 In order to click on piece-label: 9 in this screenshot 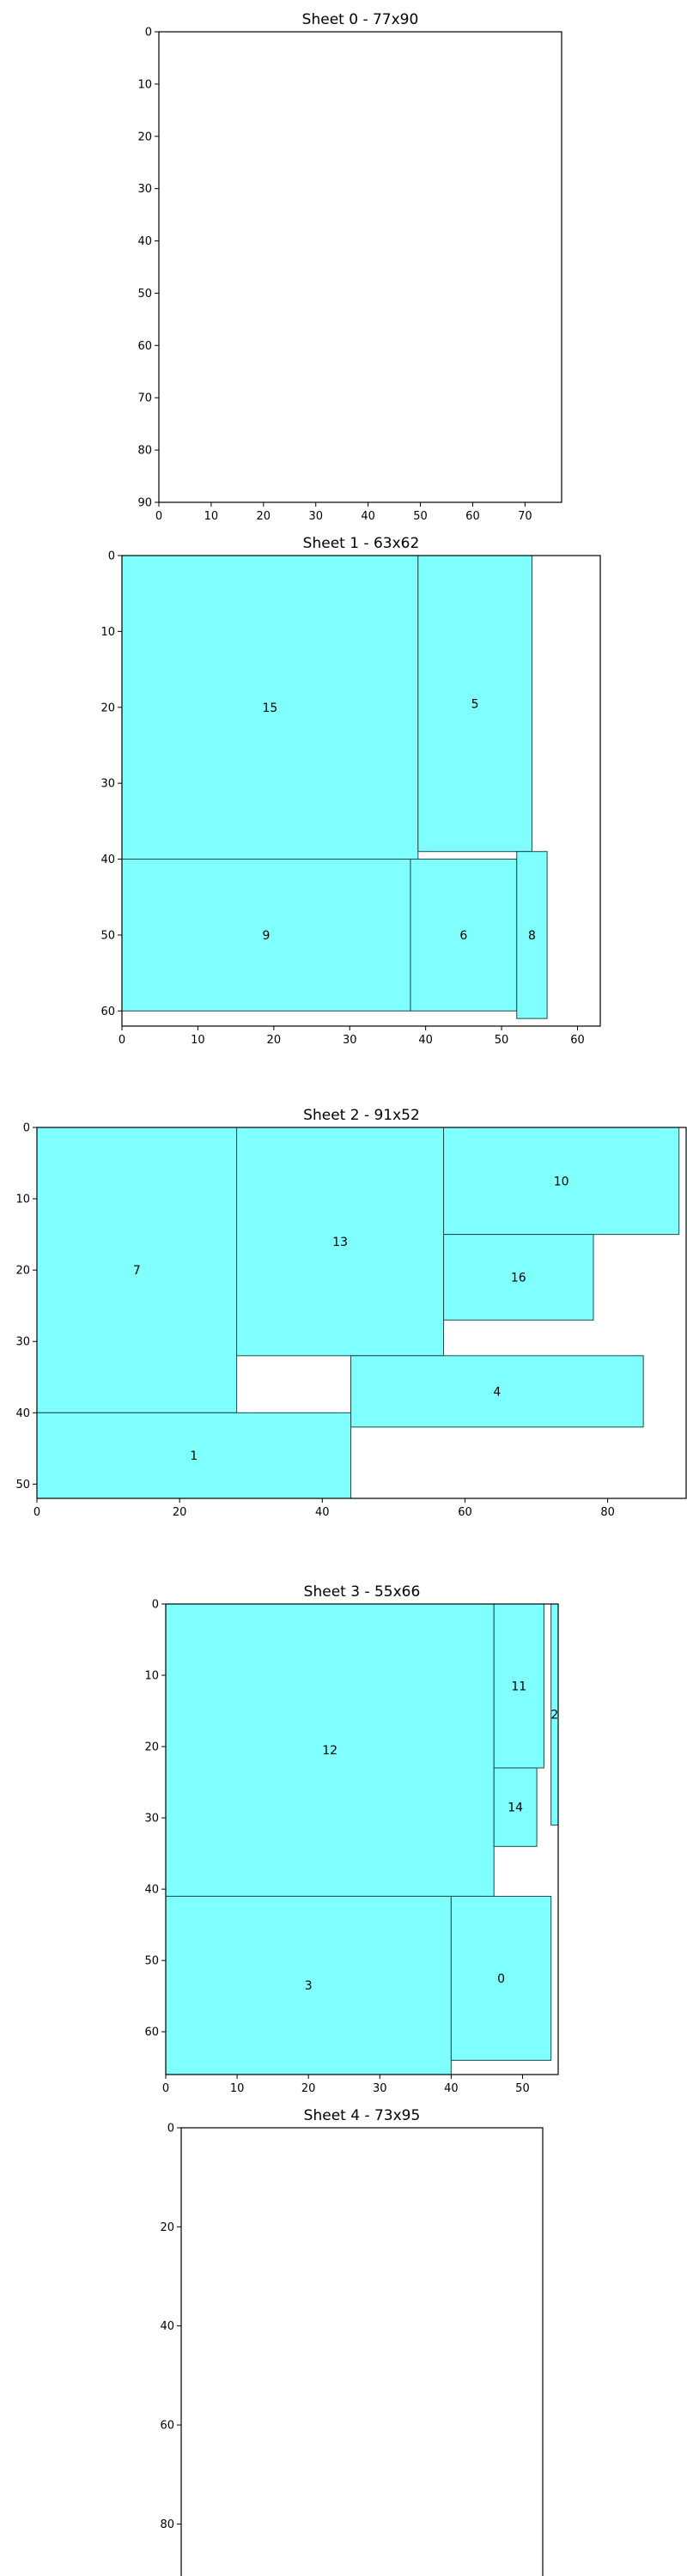, I will do `click(267, 936)`.